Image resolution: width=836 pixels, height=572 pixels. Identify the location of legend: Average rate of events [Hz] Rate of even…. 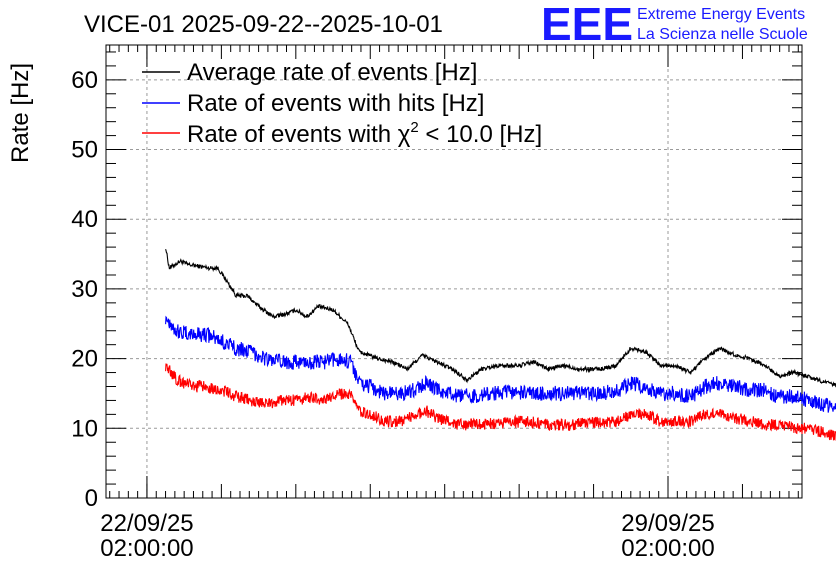
(342, 103).